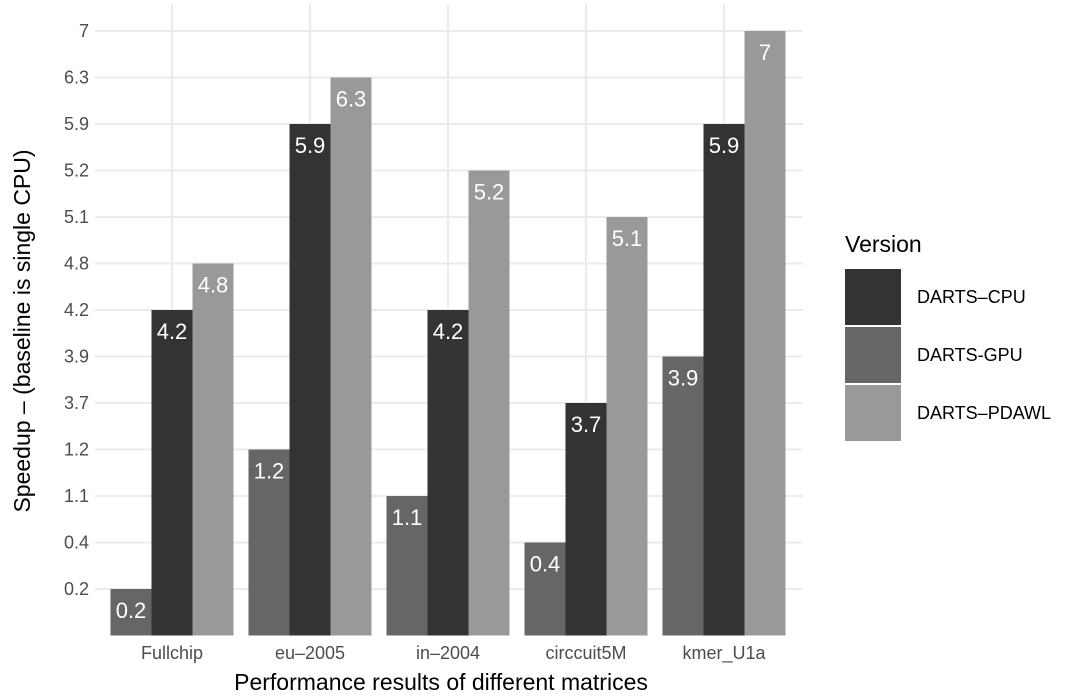 This screenshot has height=700, width=1072. I want to click on x-tick-label: eu–2005, so click(310, 653).